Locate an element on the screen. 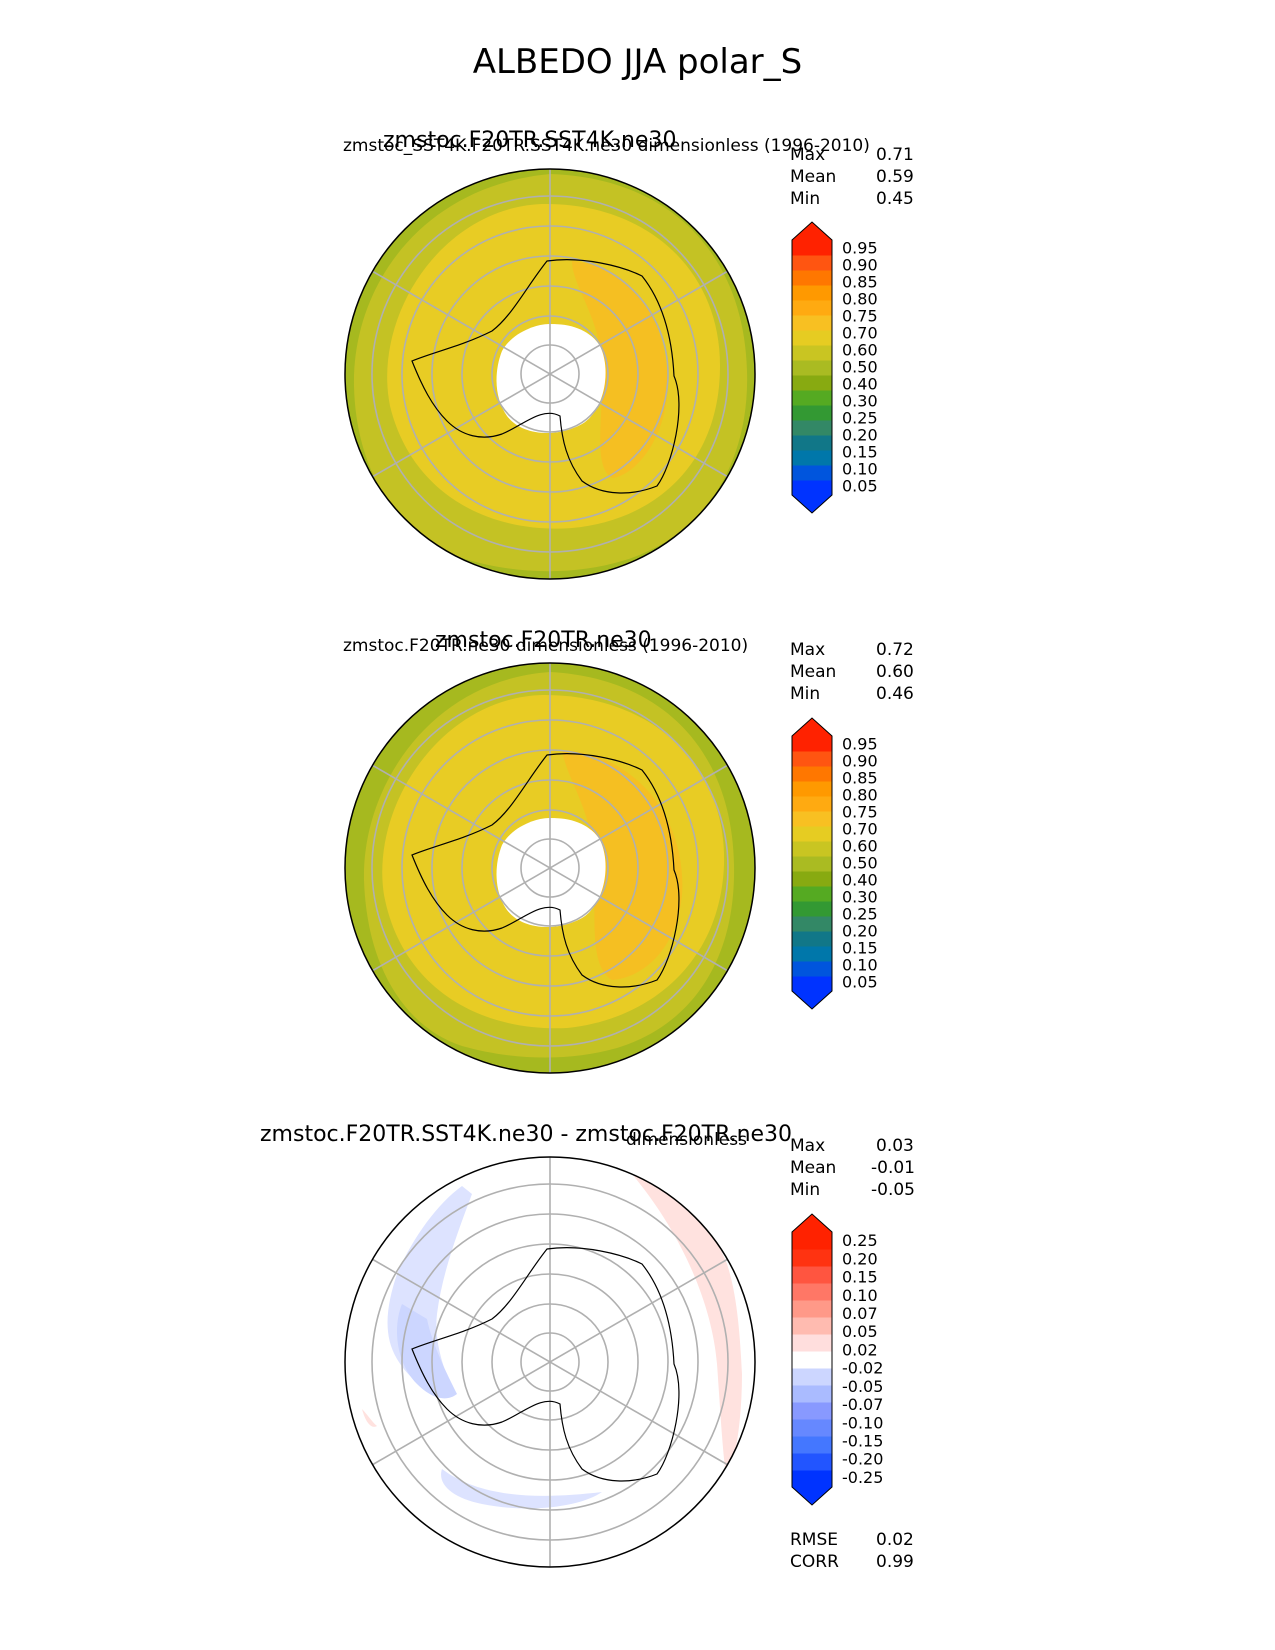 This screenshot has width=1275, height=1650. panel3-min-label: Min is located at coordinates (805, 1190).